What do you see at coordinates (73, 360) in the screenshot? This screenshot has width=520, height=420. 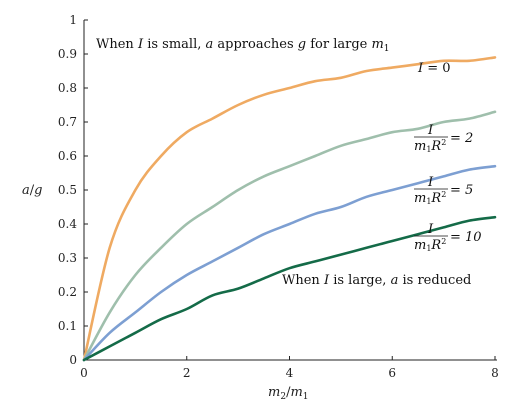 I see `y-tick-label: 0` at bounding box center [73, 360].